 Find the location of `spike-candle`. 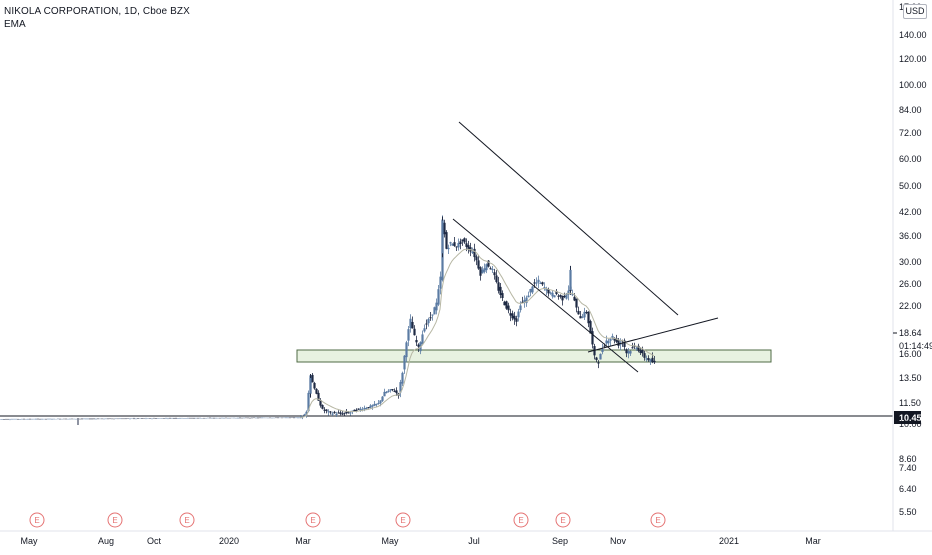

spike-candle is located at coordinates (310, 385).